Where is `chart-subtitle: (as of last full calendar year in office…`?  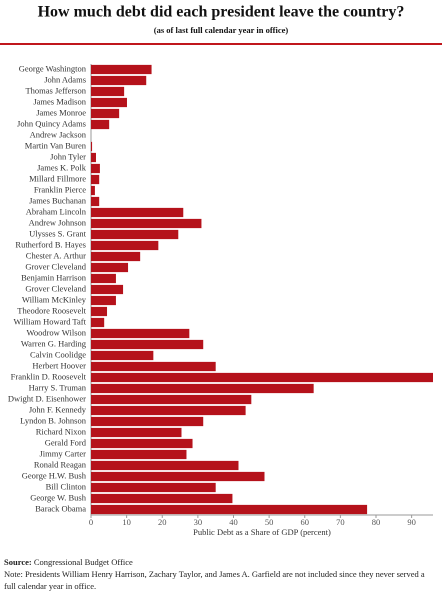
chart-subtitle: (as of last full calendar year in office… is located at coordinates (221, 30).